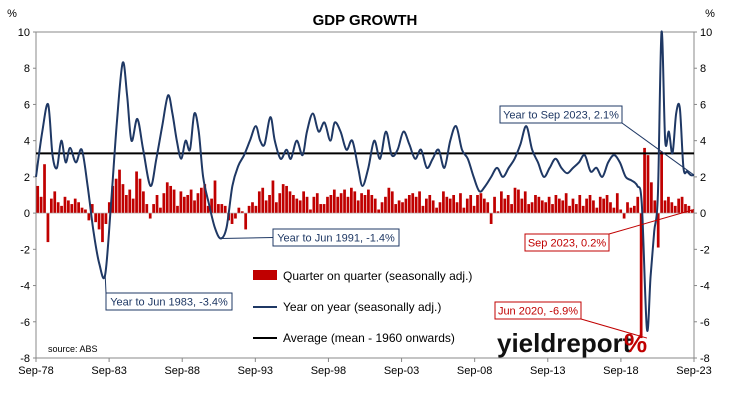 The width and height of the screenshot is (730, 400). I want to click on yieldreport-logo-text: yieldreport, so click(564, 343).